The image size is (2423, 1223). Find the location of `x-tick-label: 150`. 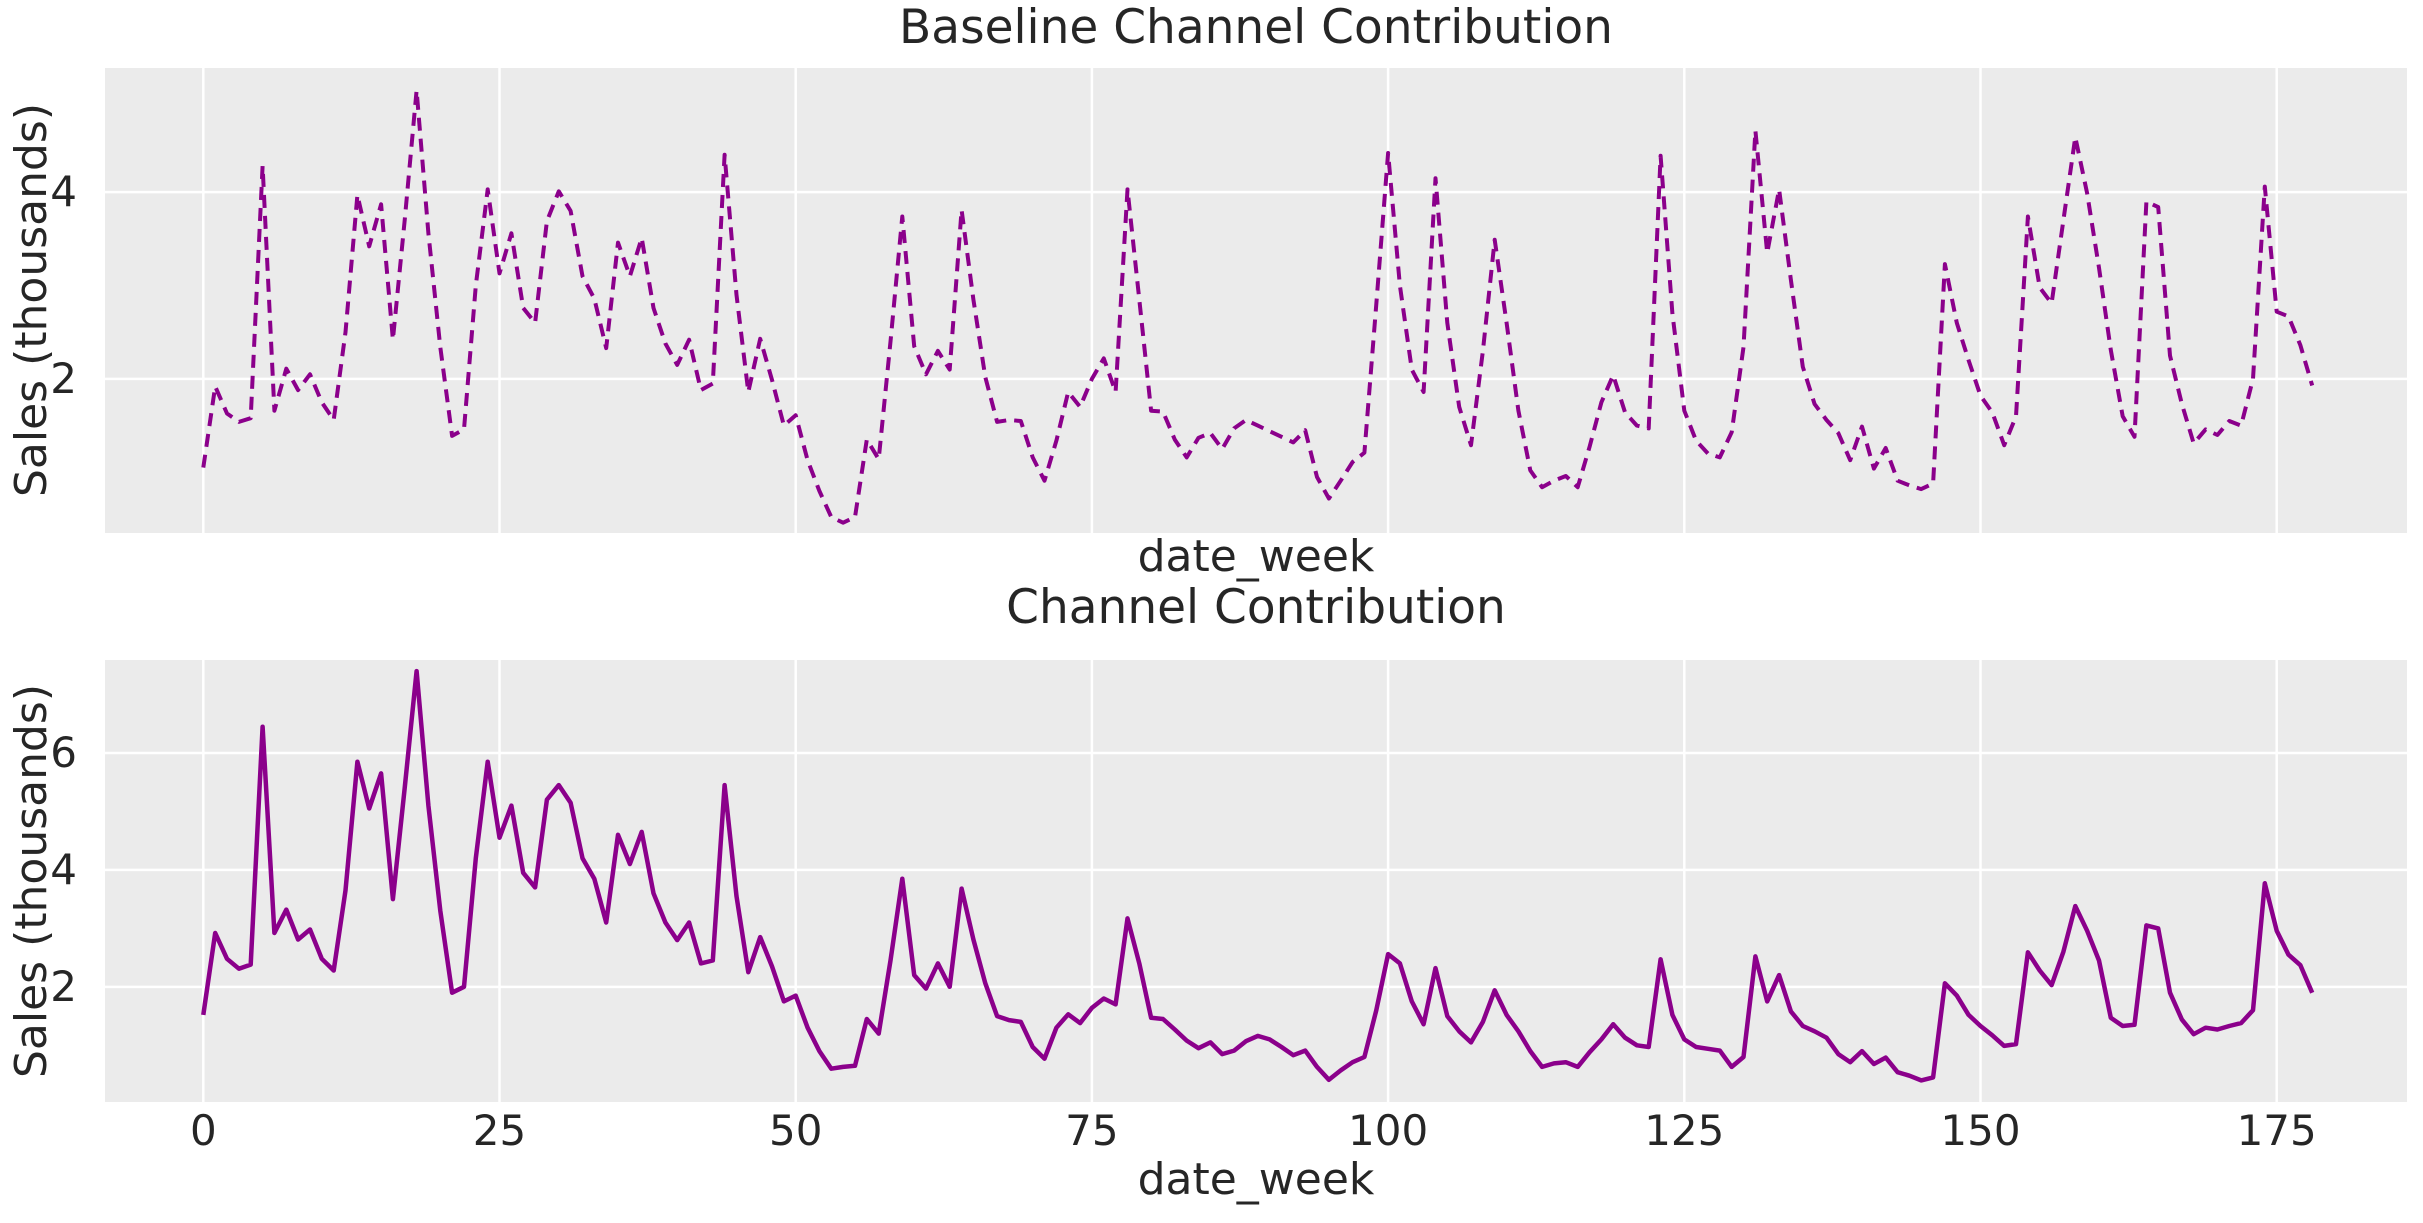

x-tick-label: 150 is located at coordinates (1980, 1130).